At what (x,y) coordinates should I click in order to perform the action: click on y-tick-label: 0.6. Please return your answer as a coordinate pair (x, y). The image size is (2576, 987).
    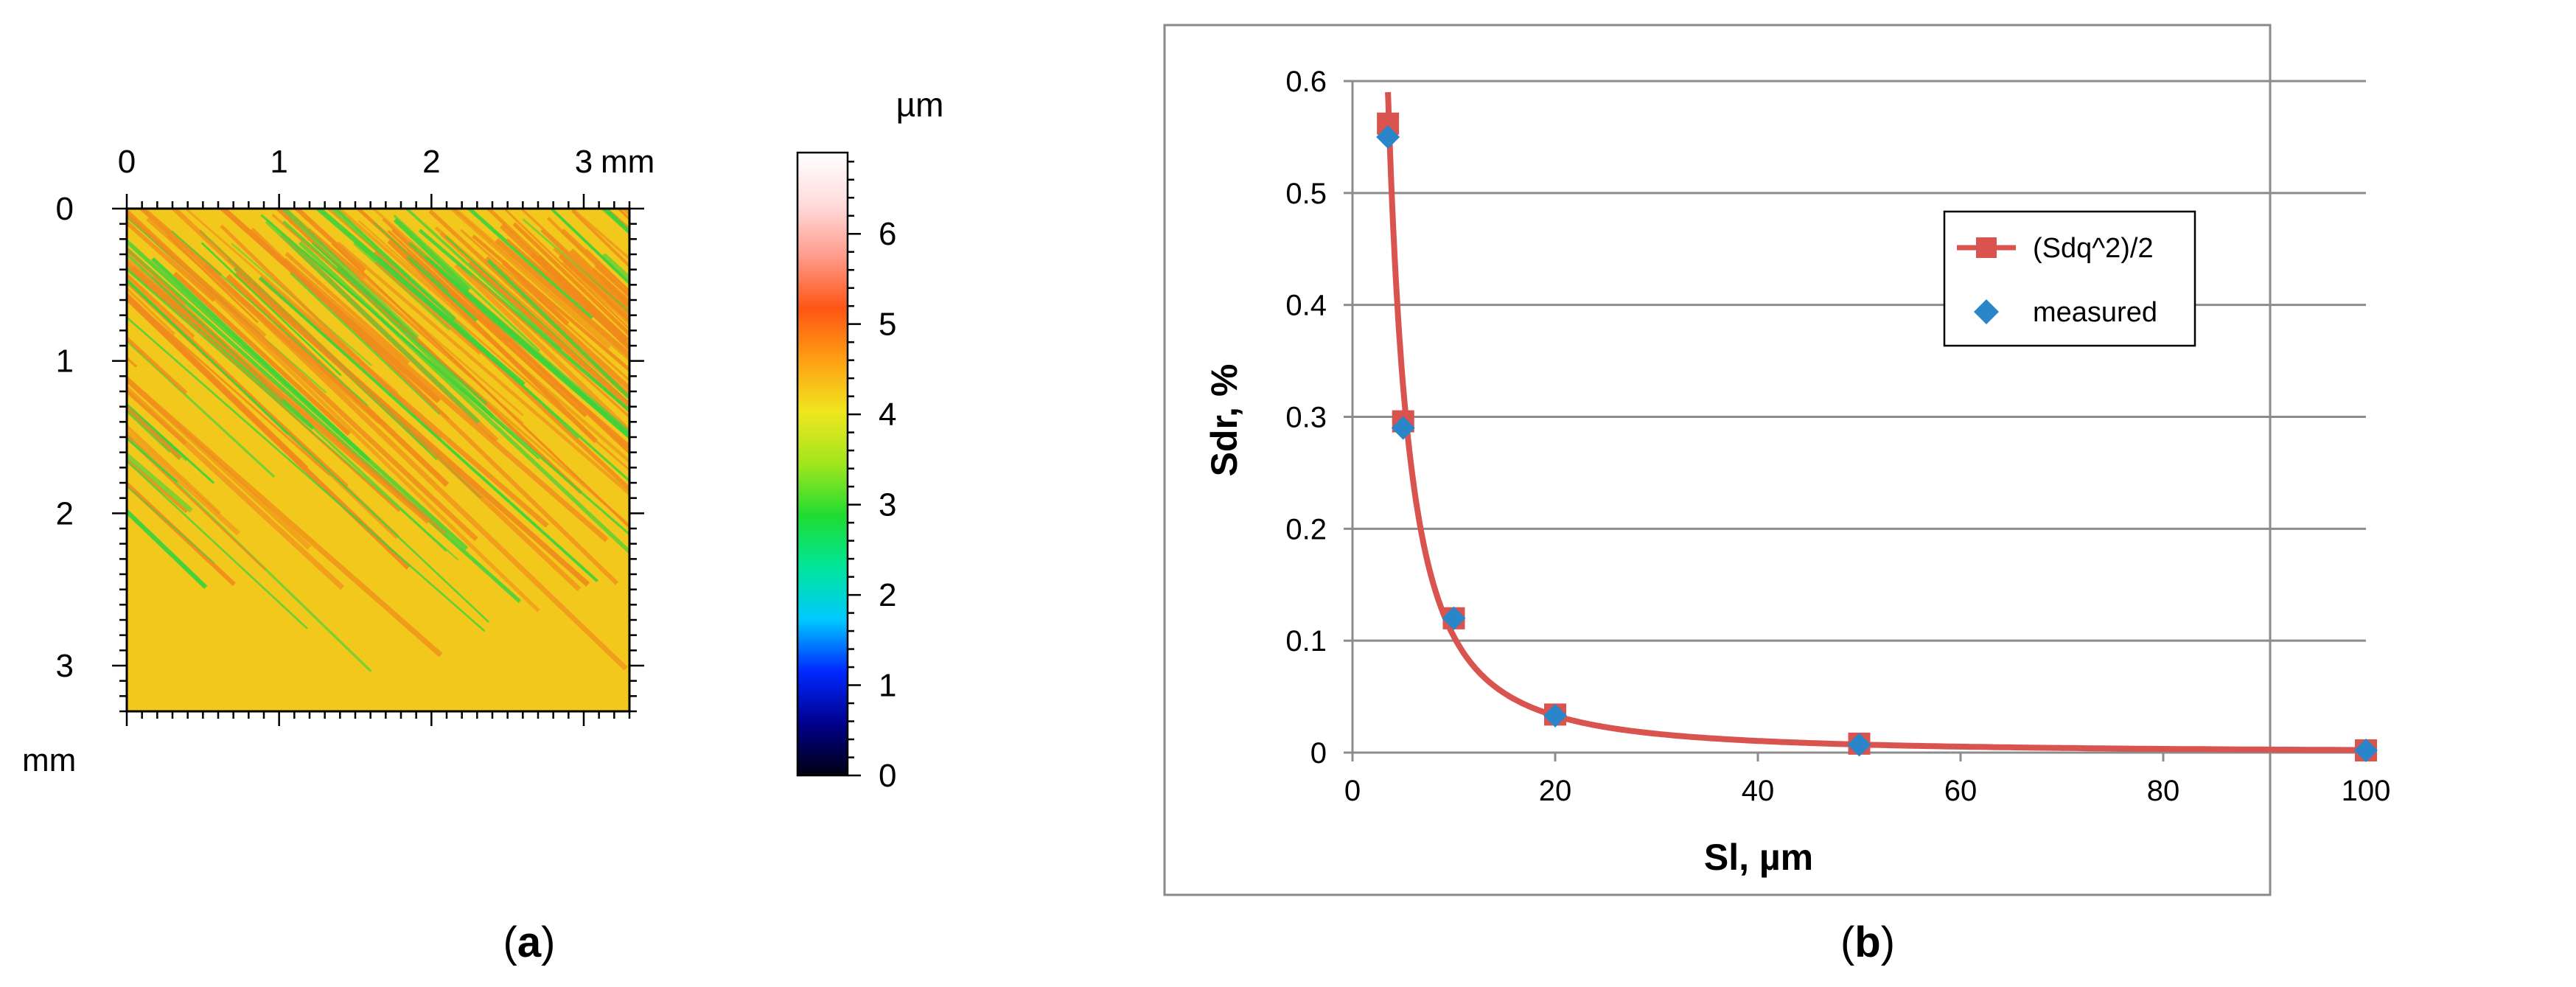
    Looking at the image, I should click on (1306, 82).